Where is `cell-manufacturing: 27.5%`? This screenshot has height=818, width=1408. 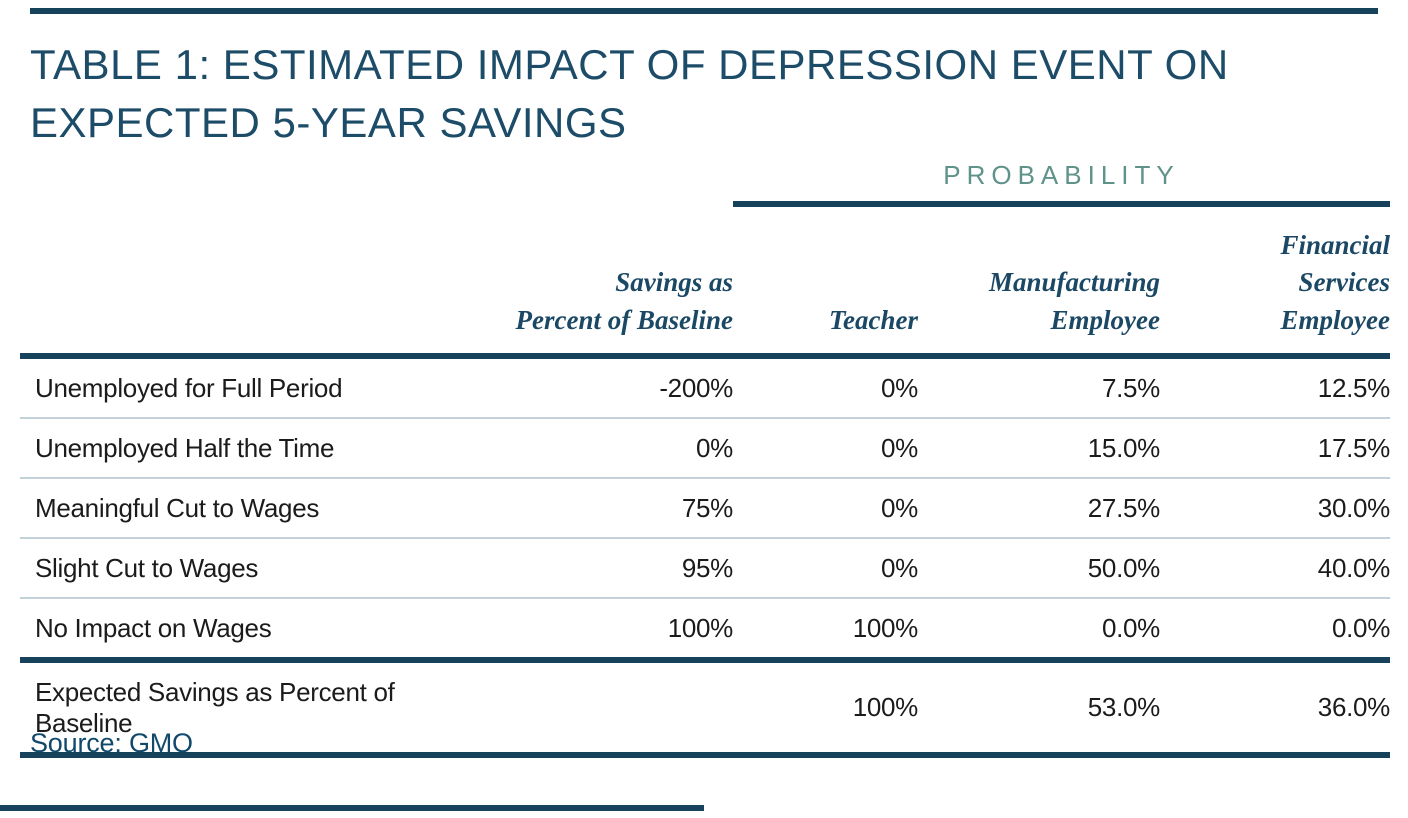 cell-manufacturing: 27.5% is located at coordinates (1039, 508).